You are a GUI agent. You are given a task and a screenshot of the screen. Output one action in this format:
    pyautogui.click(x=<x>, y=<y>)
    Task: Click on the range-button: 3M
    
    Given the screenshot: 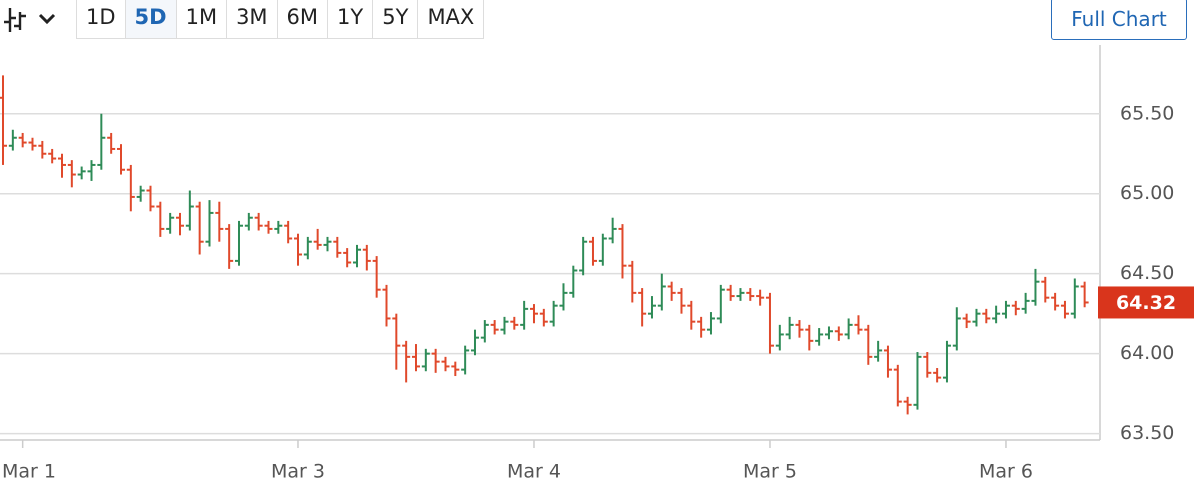 What is the action you would take?
    pyautogui.click(x=252, y=19)
    